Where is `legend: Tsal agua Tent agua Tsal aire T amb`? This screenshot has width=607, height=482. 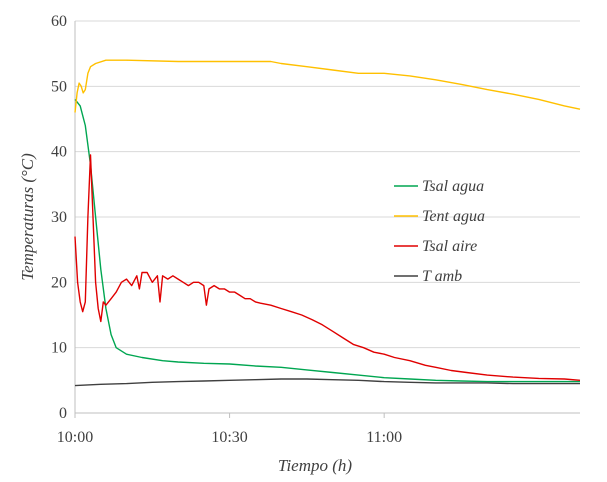
legend: Tsal agua Tent agua Tsal aire T amb is located at coordinates (439, 231).